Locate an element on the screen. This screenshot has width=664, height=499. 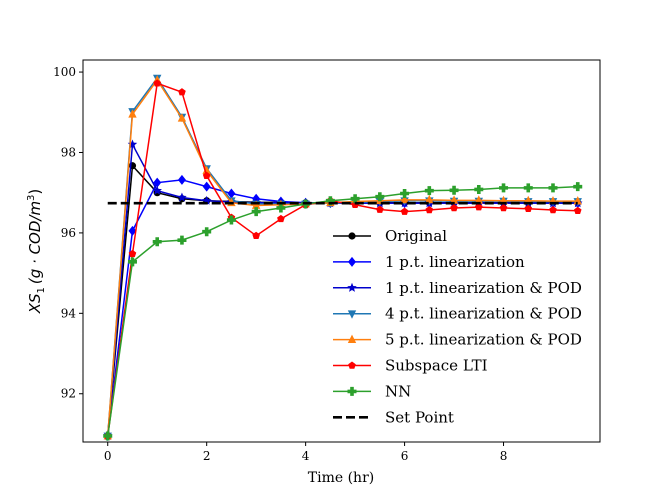
legend-label: 1 p.t. linearization is located at coordinates (455, 262).